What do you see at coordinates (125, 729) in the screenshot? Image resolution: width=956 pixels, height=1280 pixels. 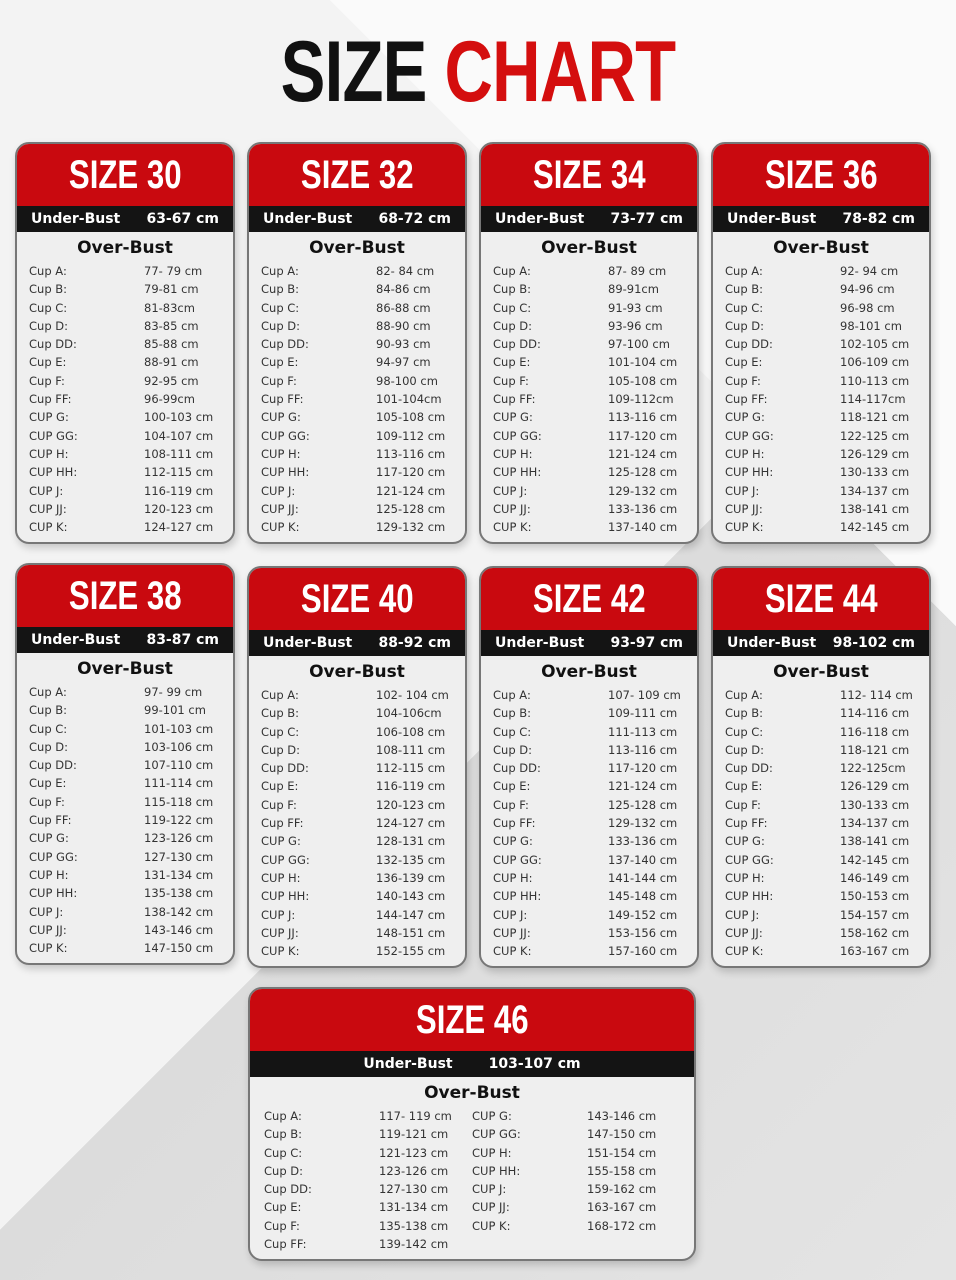 I see `cup-row: Cup C: 101-103 cm` at bounding box center [125, 729].